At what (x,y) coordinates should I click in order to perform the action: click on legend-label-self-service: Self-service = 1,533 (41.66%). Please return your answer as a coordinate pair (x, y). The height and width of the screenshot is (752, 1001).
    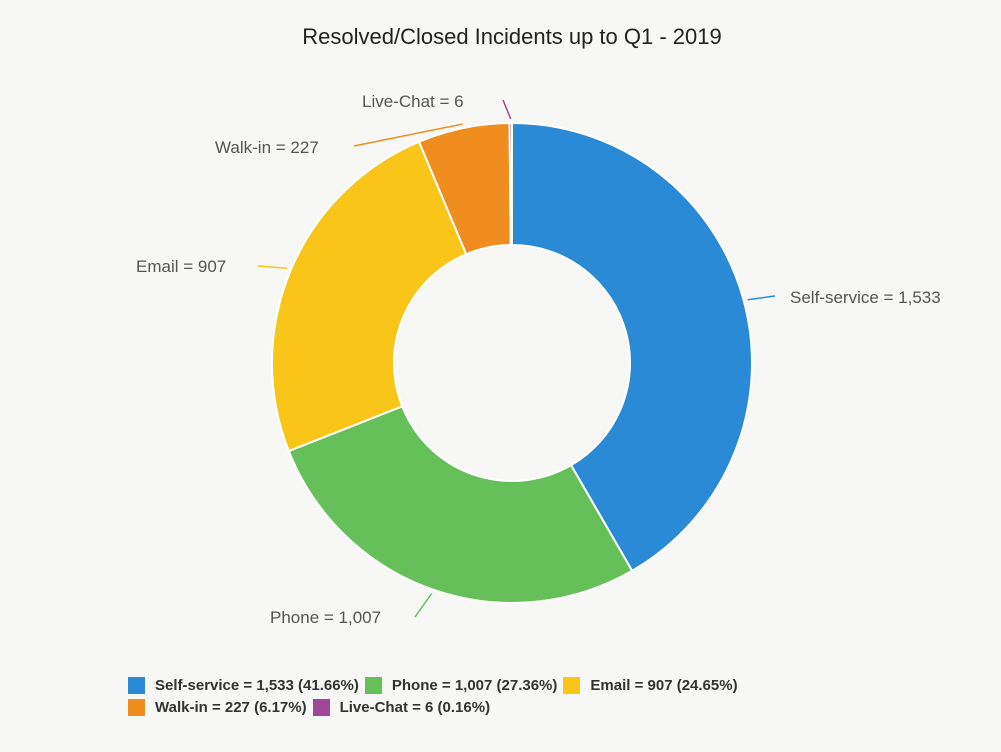
    Looking at the image, I should click on (257, 685).